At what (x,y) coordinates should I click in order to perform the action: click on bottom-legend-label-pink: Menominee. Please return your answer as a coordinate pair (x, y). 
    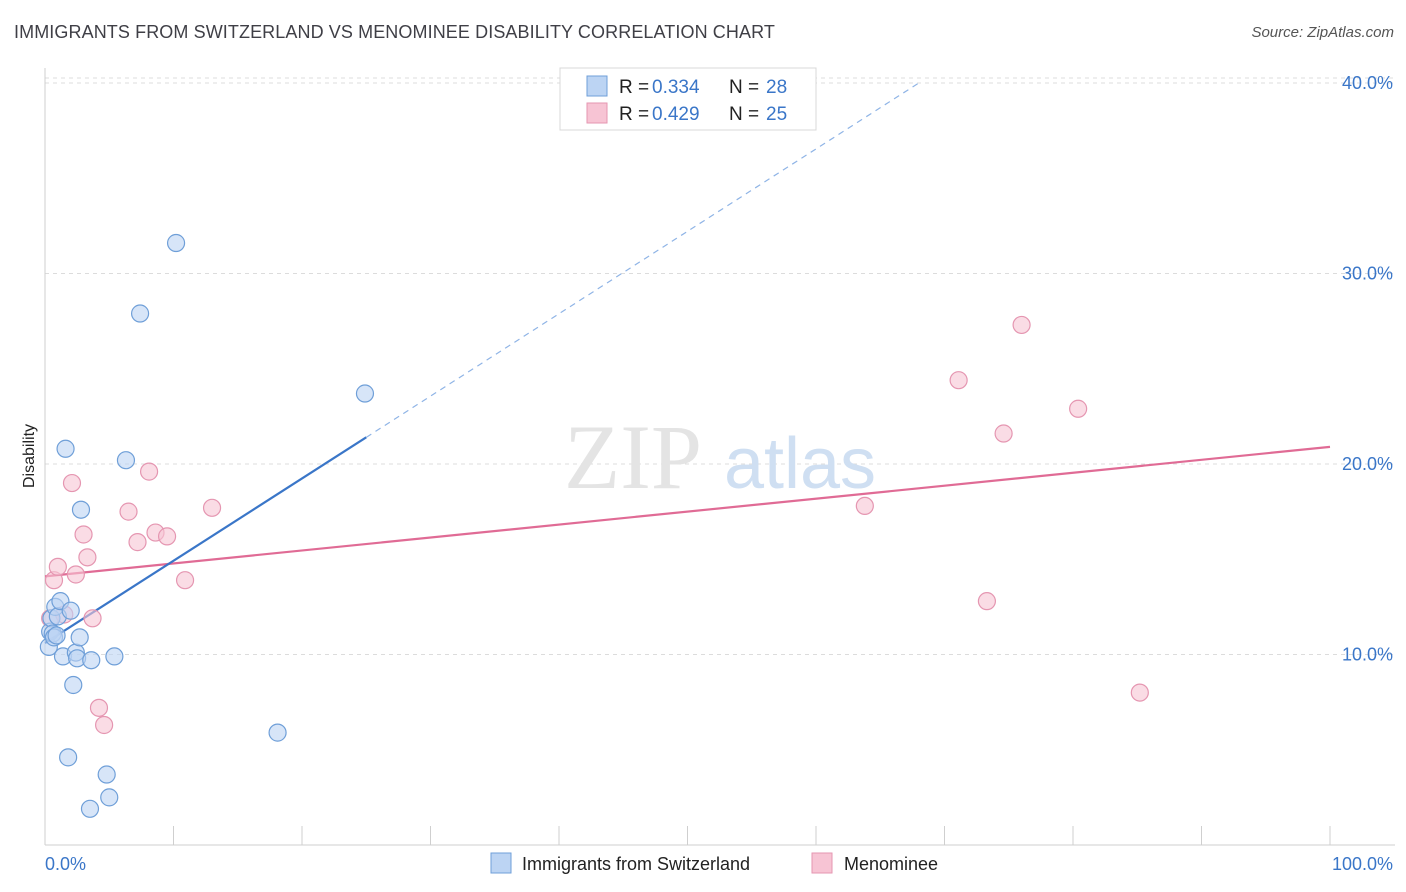
    Looking at the image, I should click on (891, 864).